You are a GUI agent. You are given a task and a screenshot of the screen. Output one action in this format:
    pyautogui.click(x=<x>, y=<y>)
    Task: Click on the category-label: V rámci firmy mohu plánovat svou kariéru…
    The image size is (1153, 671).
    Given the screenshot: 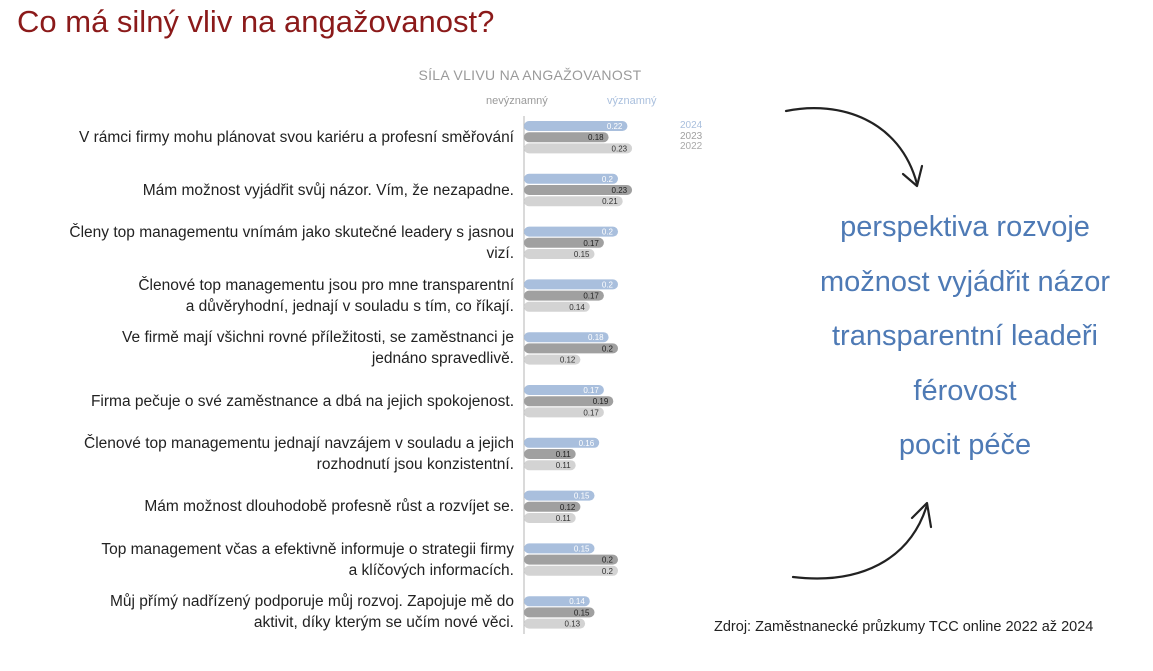 What is the action you would take?
    pyautogui.click(x=257, y=137)
    